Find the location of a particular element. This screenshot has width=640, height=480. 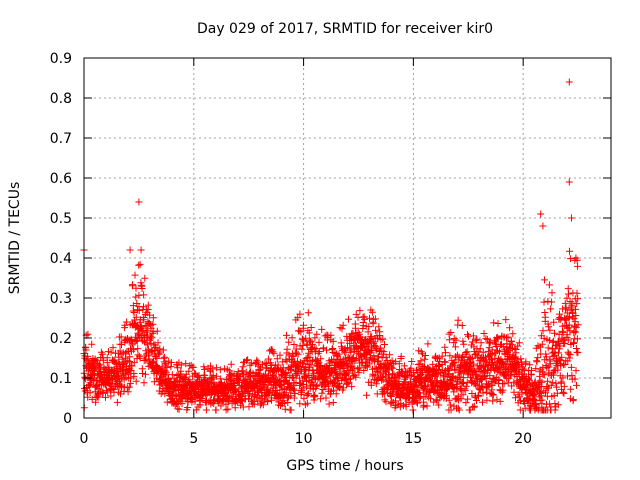

x-tick-label: 15 is located at coordinates (413, 439).